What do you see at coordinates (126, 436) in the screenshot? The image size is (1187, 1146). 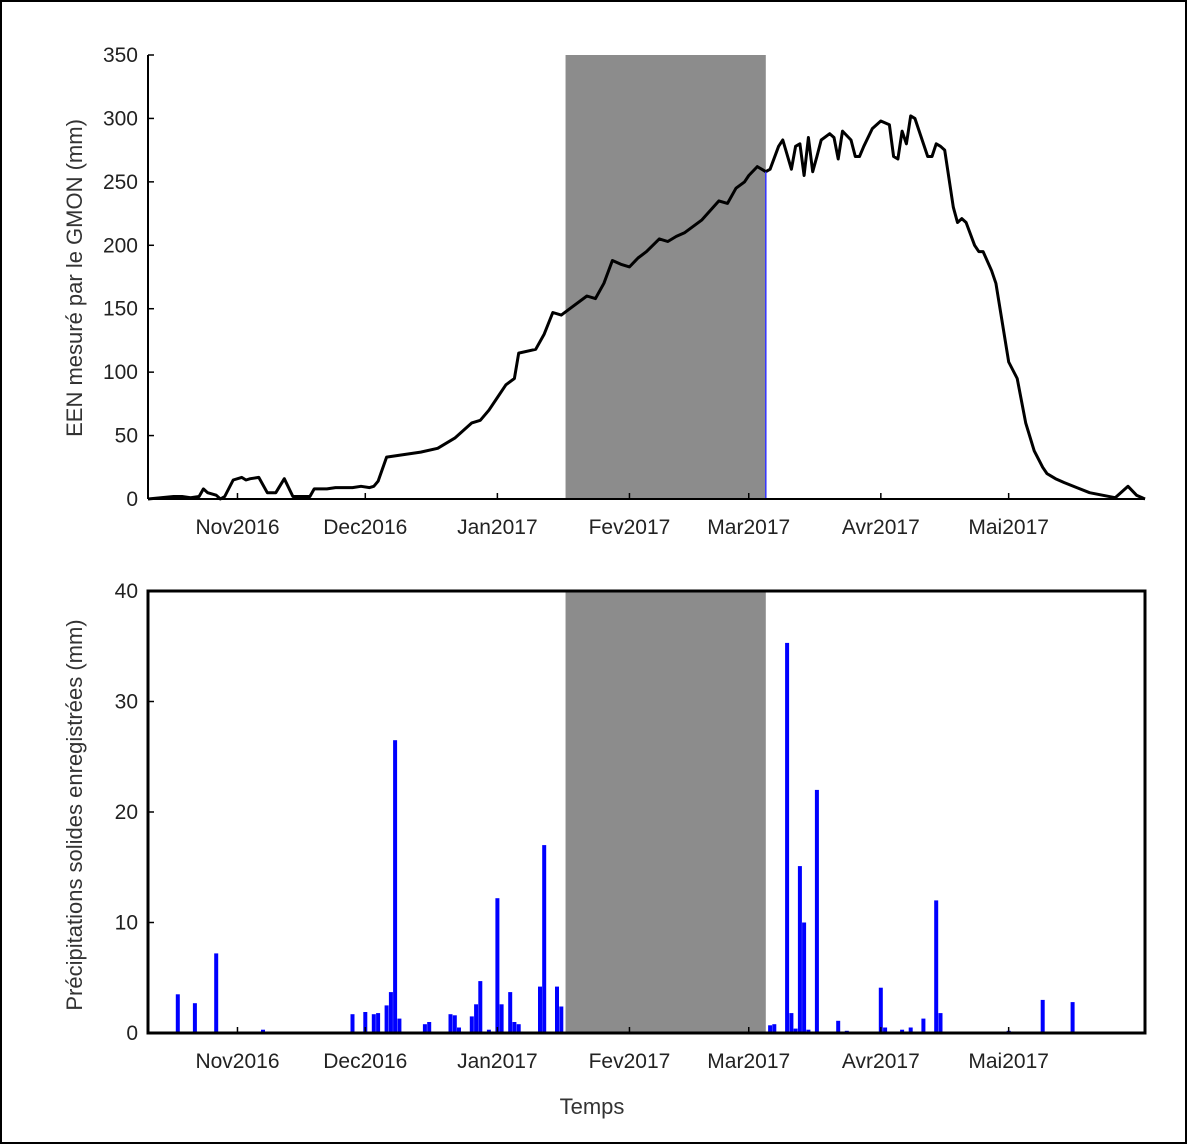 I see `y-tick-label: 50` at bounding box center [126, 436].